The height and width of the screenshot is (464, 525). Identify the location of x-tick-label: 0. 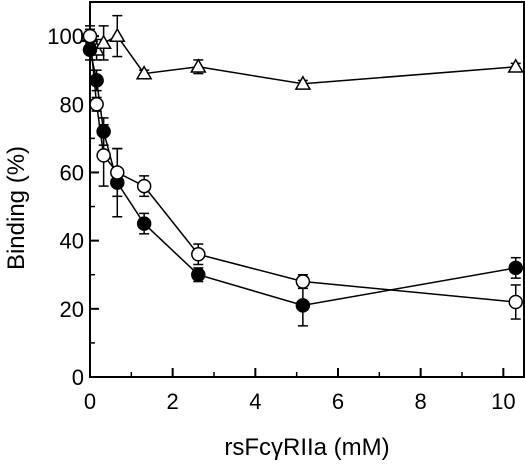
(90, 401).